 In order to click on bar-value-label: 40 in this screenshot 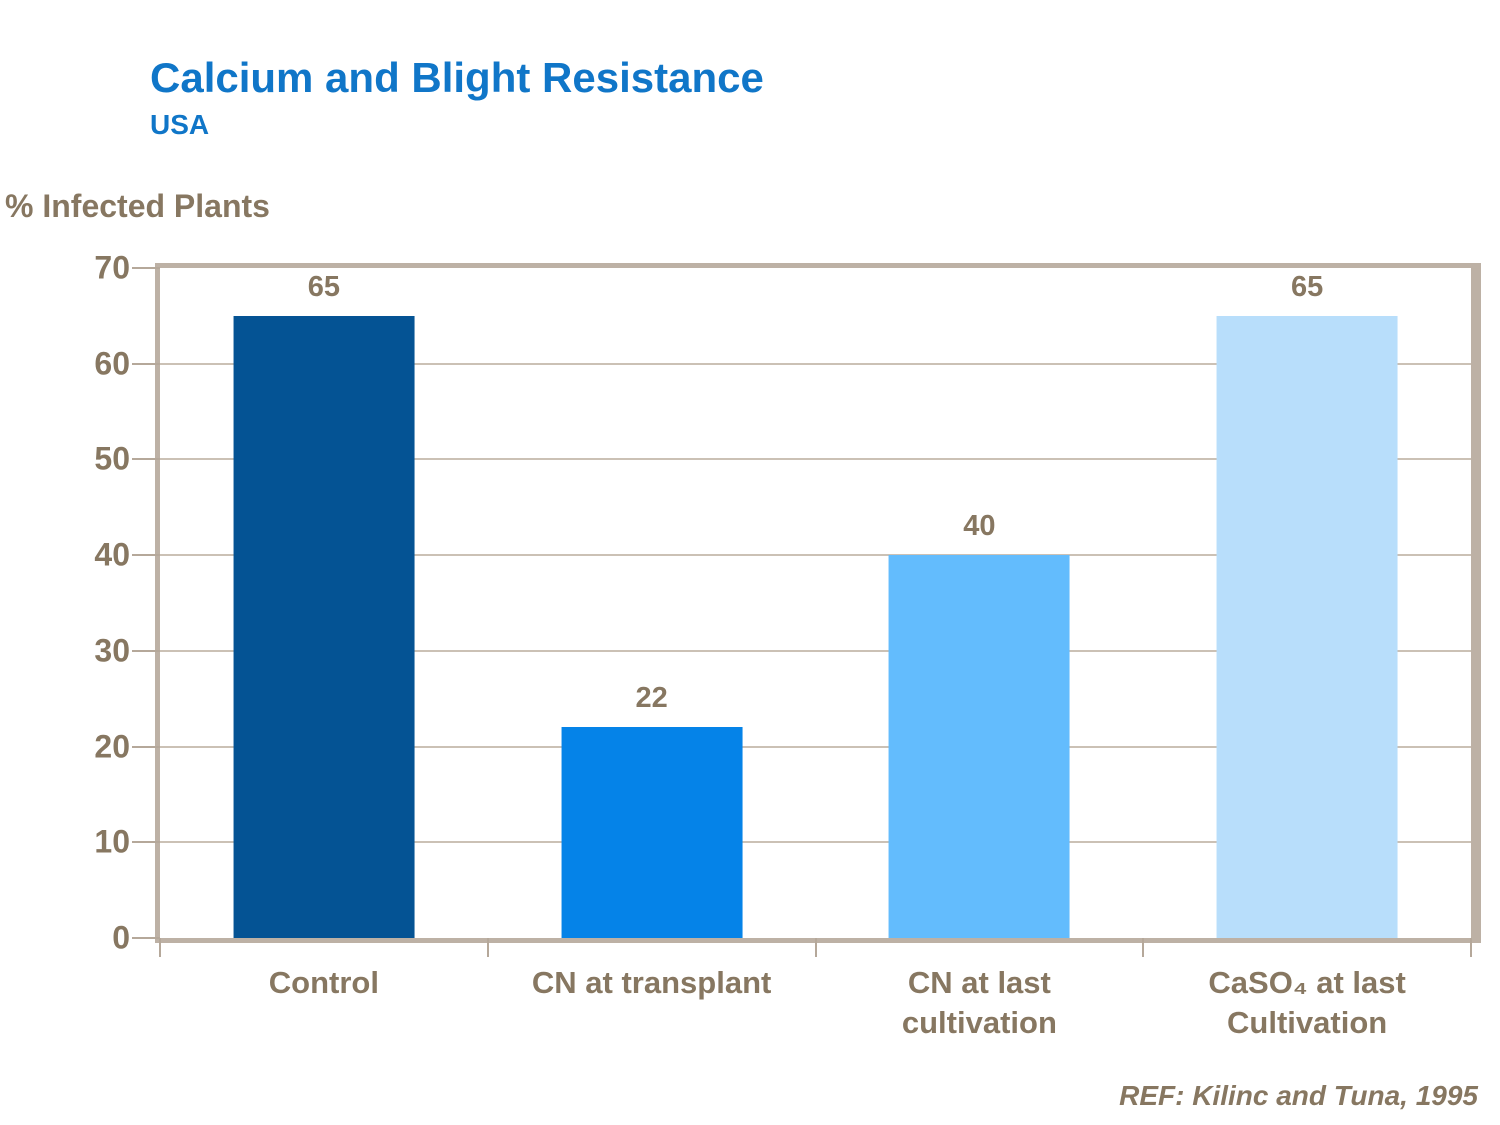, I will do `click(979, 526)`.